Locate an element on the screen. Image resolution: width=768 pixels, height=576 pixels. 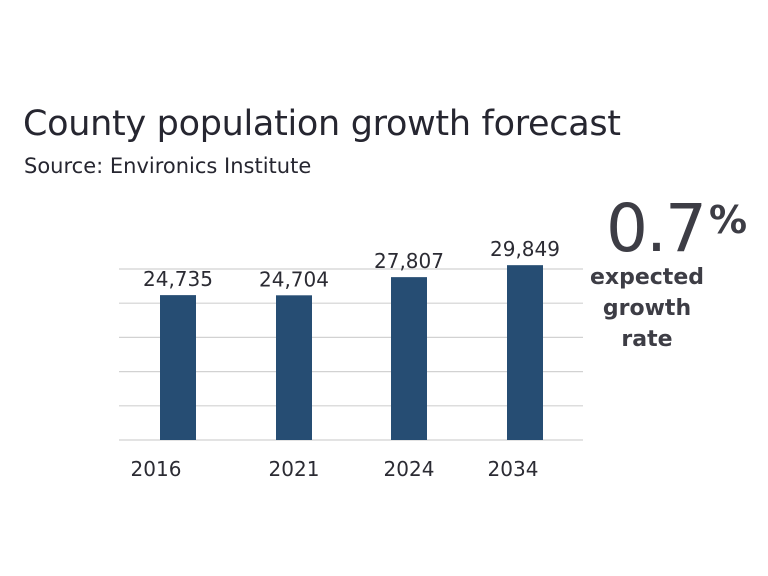
growth-rate-label: expected growth rate is located at coordinates (647, 308).